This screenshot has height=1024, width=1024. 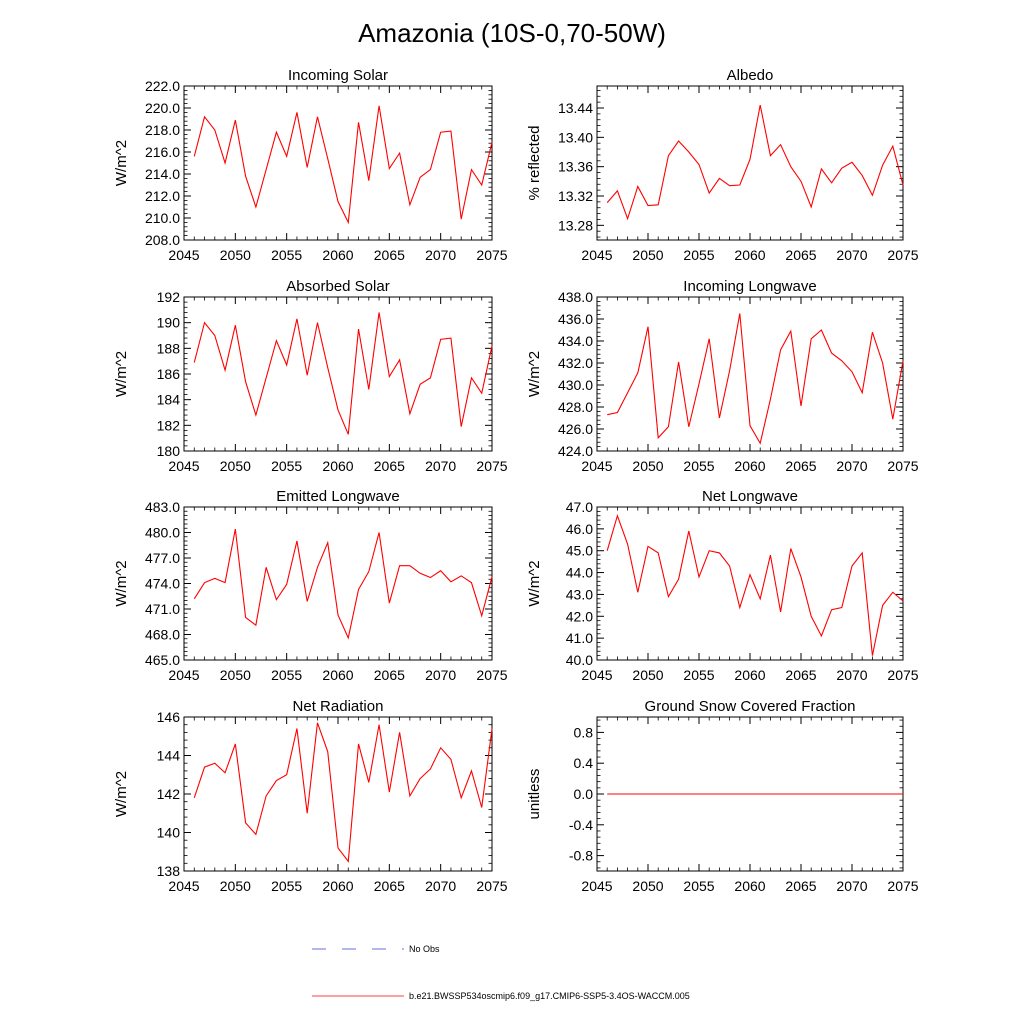 I want to click on y-tick-label-214: 214.0, so click(x=162, y=174).